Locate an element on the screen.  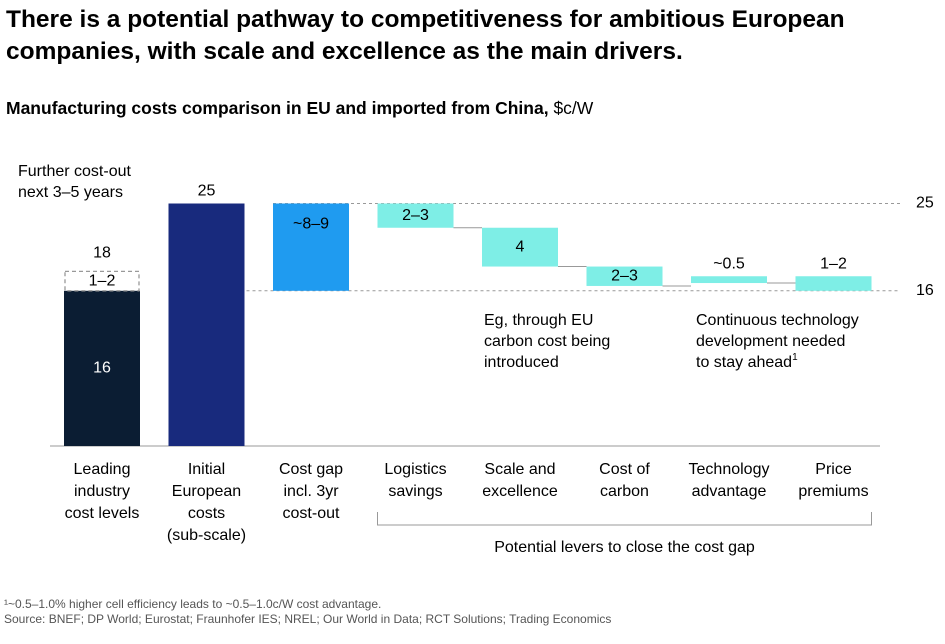
category-label: cost-out is located at coordinates (311, 513).